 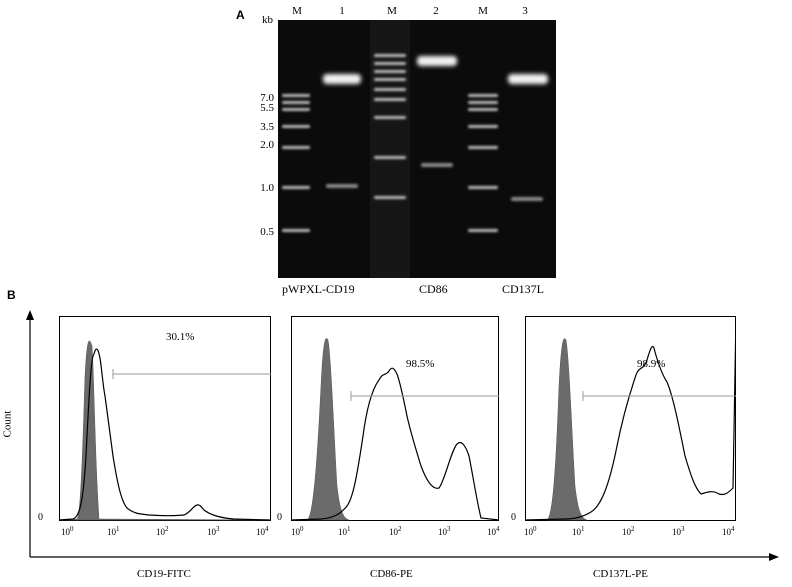 What do you see at coordinates (213, 531) in the screenshot?
I see `x-tick-p1-3: 10³` at bounding box center [213, 531].